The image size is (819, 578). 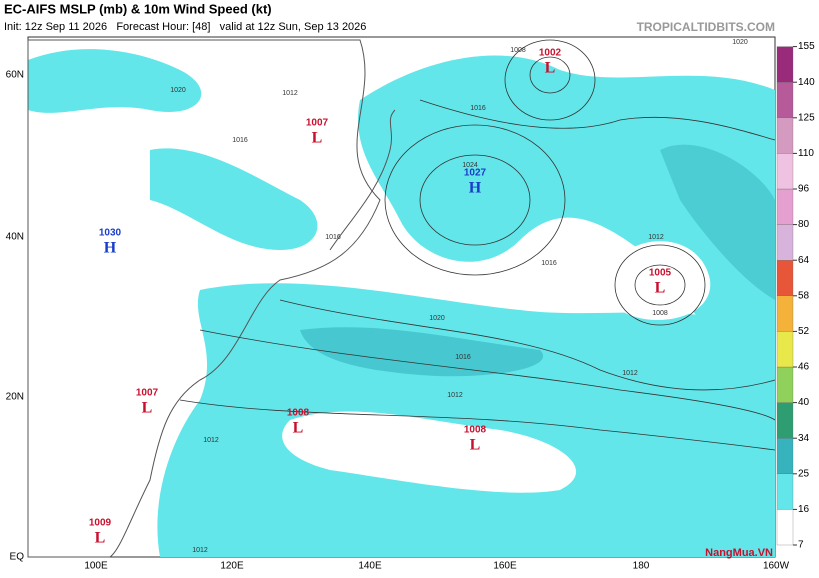 I want to click on colorbar-label: 80, so click(x=804, y=224).